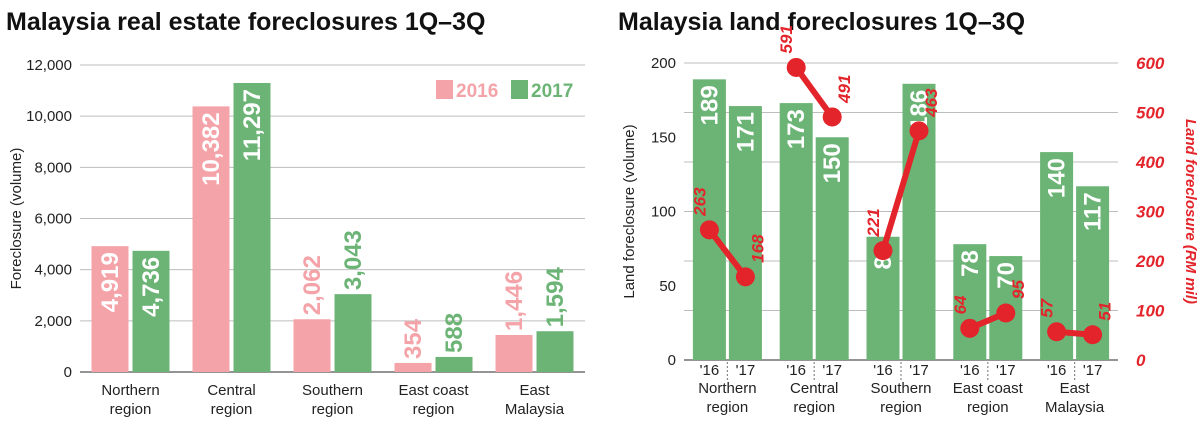 The height and width of the screenshot is (432, 1200). What do you see at coordinates (1075, 388) in the screenshot?
I see `right-category-label: East` at bounding box center [1075, 388].